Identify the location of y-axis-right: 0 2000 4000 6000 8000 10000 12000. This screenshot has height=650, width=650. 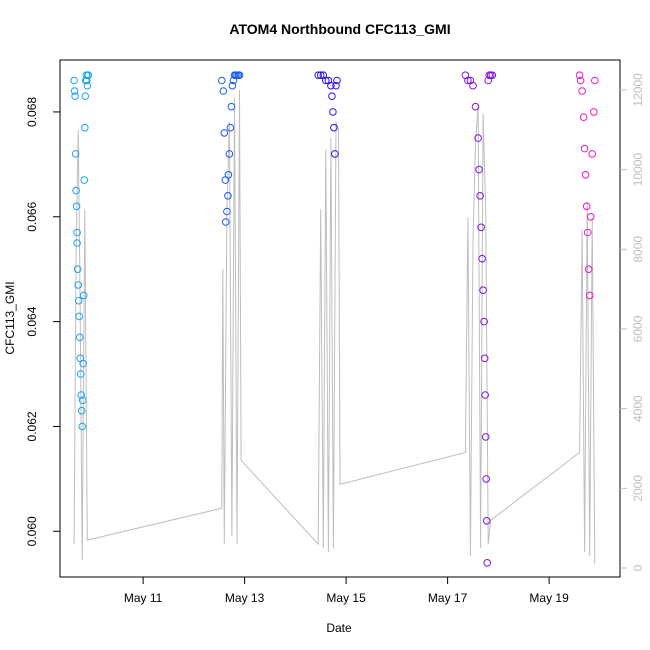
(632, 322).